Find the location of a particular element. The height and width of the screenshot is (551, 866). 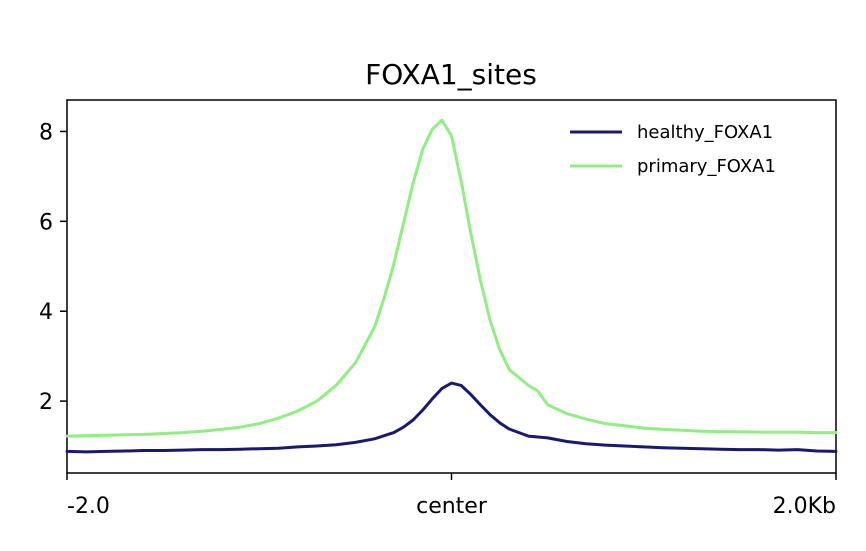

y-tick-label: 6 is located at coordinates (46, 222).